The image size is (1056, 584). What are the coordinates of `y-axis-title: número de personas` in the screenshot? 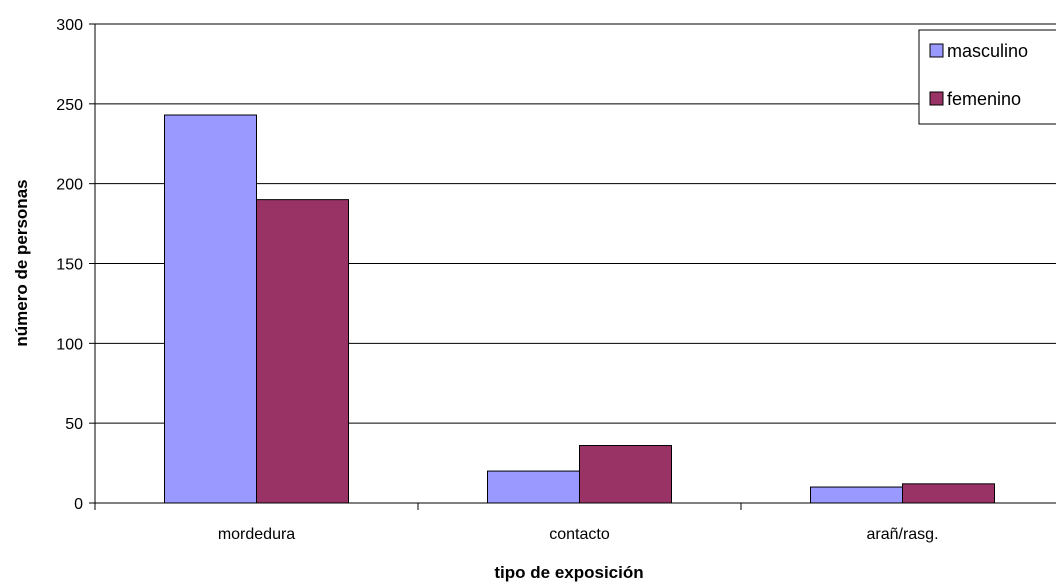 It's located at (21, 262).